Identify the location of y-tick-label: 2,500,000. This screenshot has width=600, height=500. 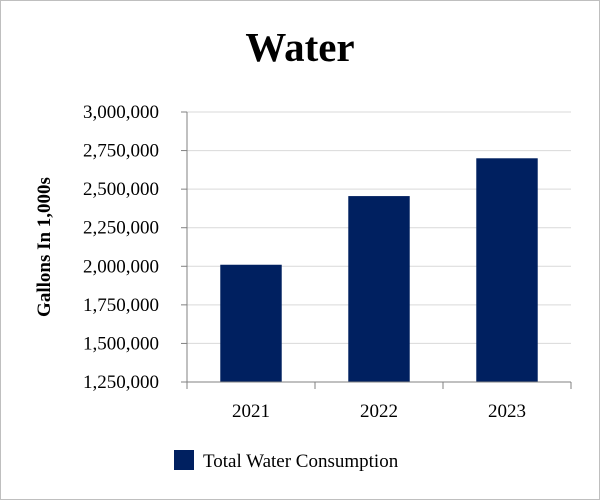
(121, 189).